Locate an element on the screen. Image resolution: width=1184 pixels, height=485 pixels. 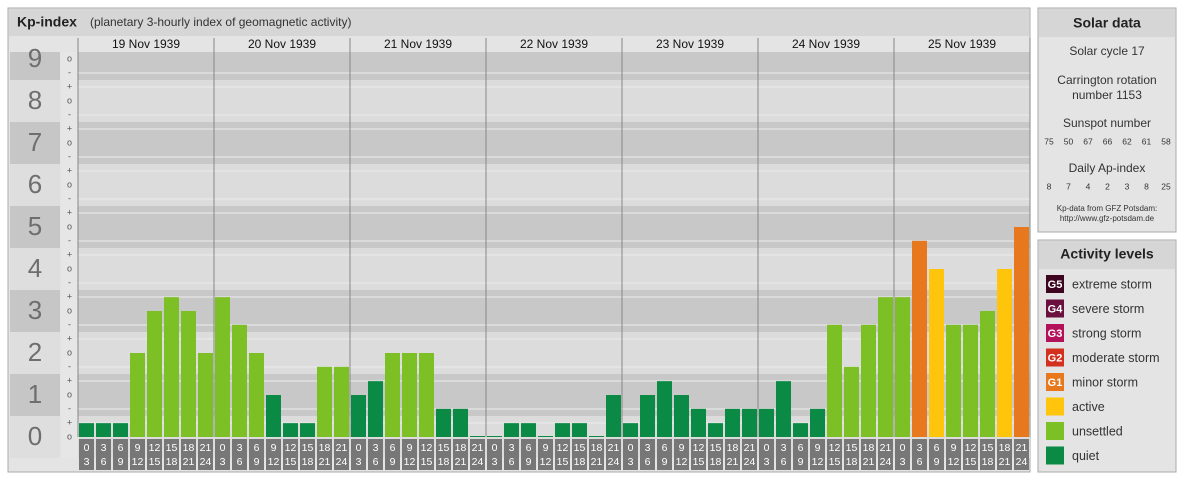
level-label: moderate storm is located at coordinates (1116, 358).